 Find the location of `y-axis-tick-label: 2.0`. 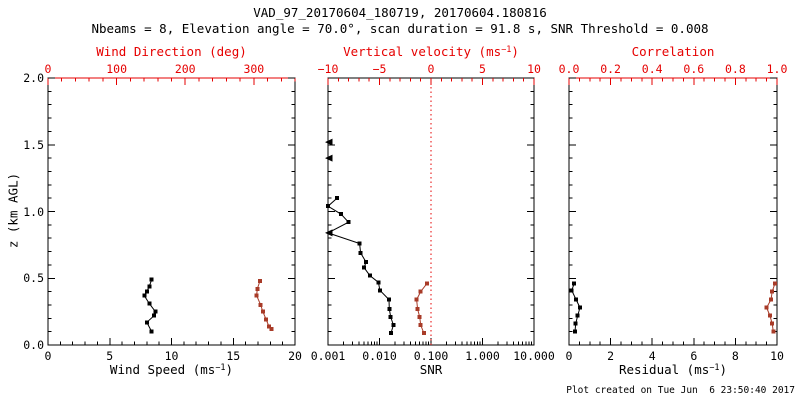

y-axis-tick-label: 2.0 is located at coordinates (33, 78).